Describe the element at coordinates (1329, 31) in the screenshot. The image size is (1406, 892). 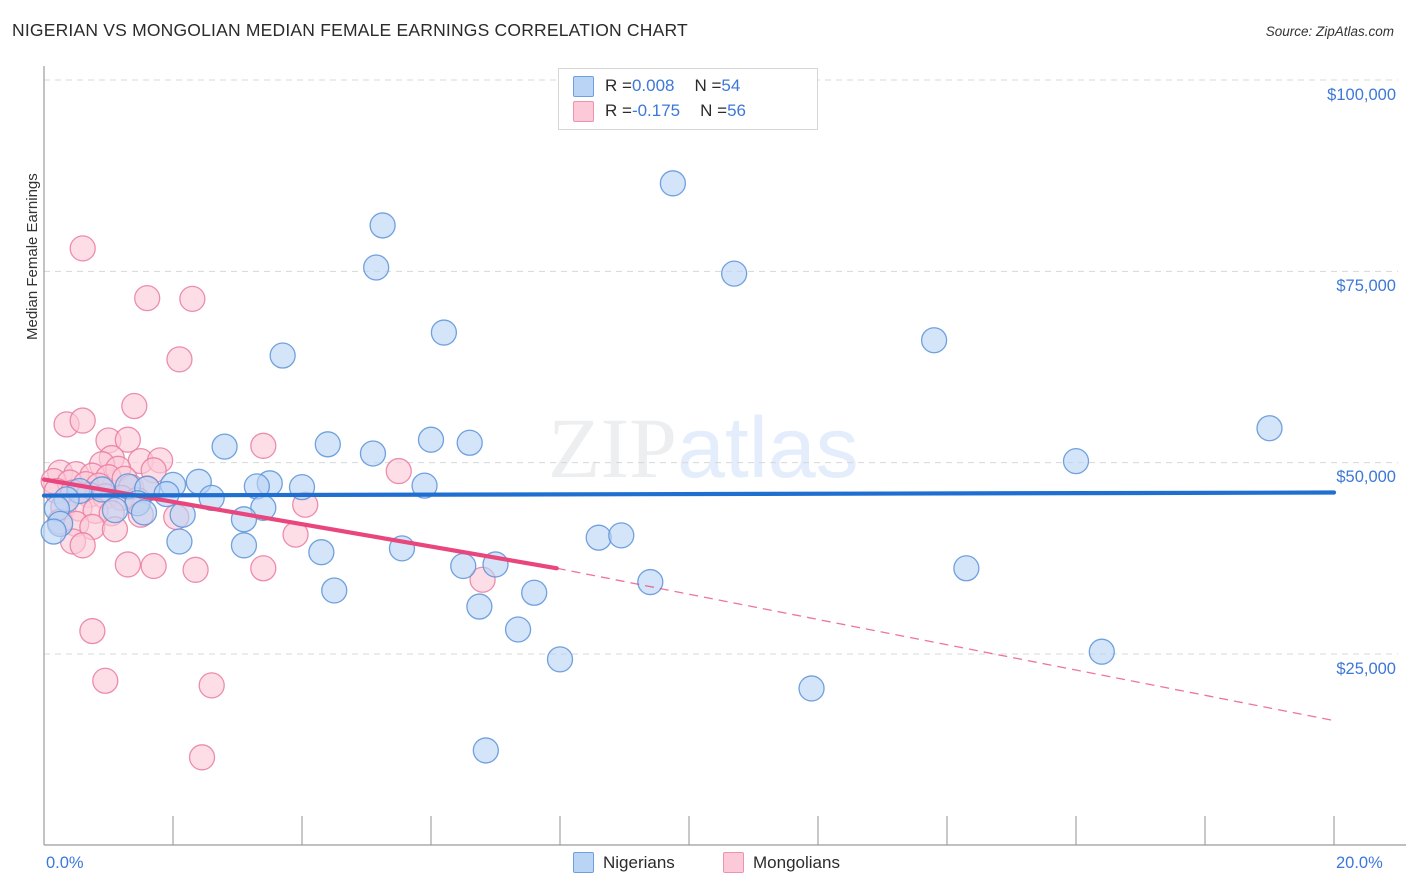
I see `source-attribution: Source: ZipAtlas.com` at that location.